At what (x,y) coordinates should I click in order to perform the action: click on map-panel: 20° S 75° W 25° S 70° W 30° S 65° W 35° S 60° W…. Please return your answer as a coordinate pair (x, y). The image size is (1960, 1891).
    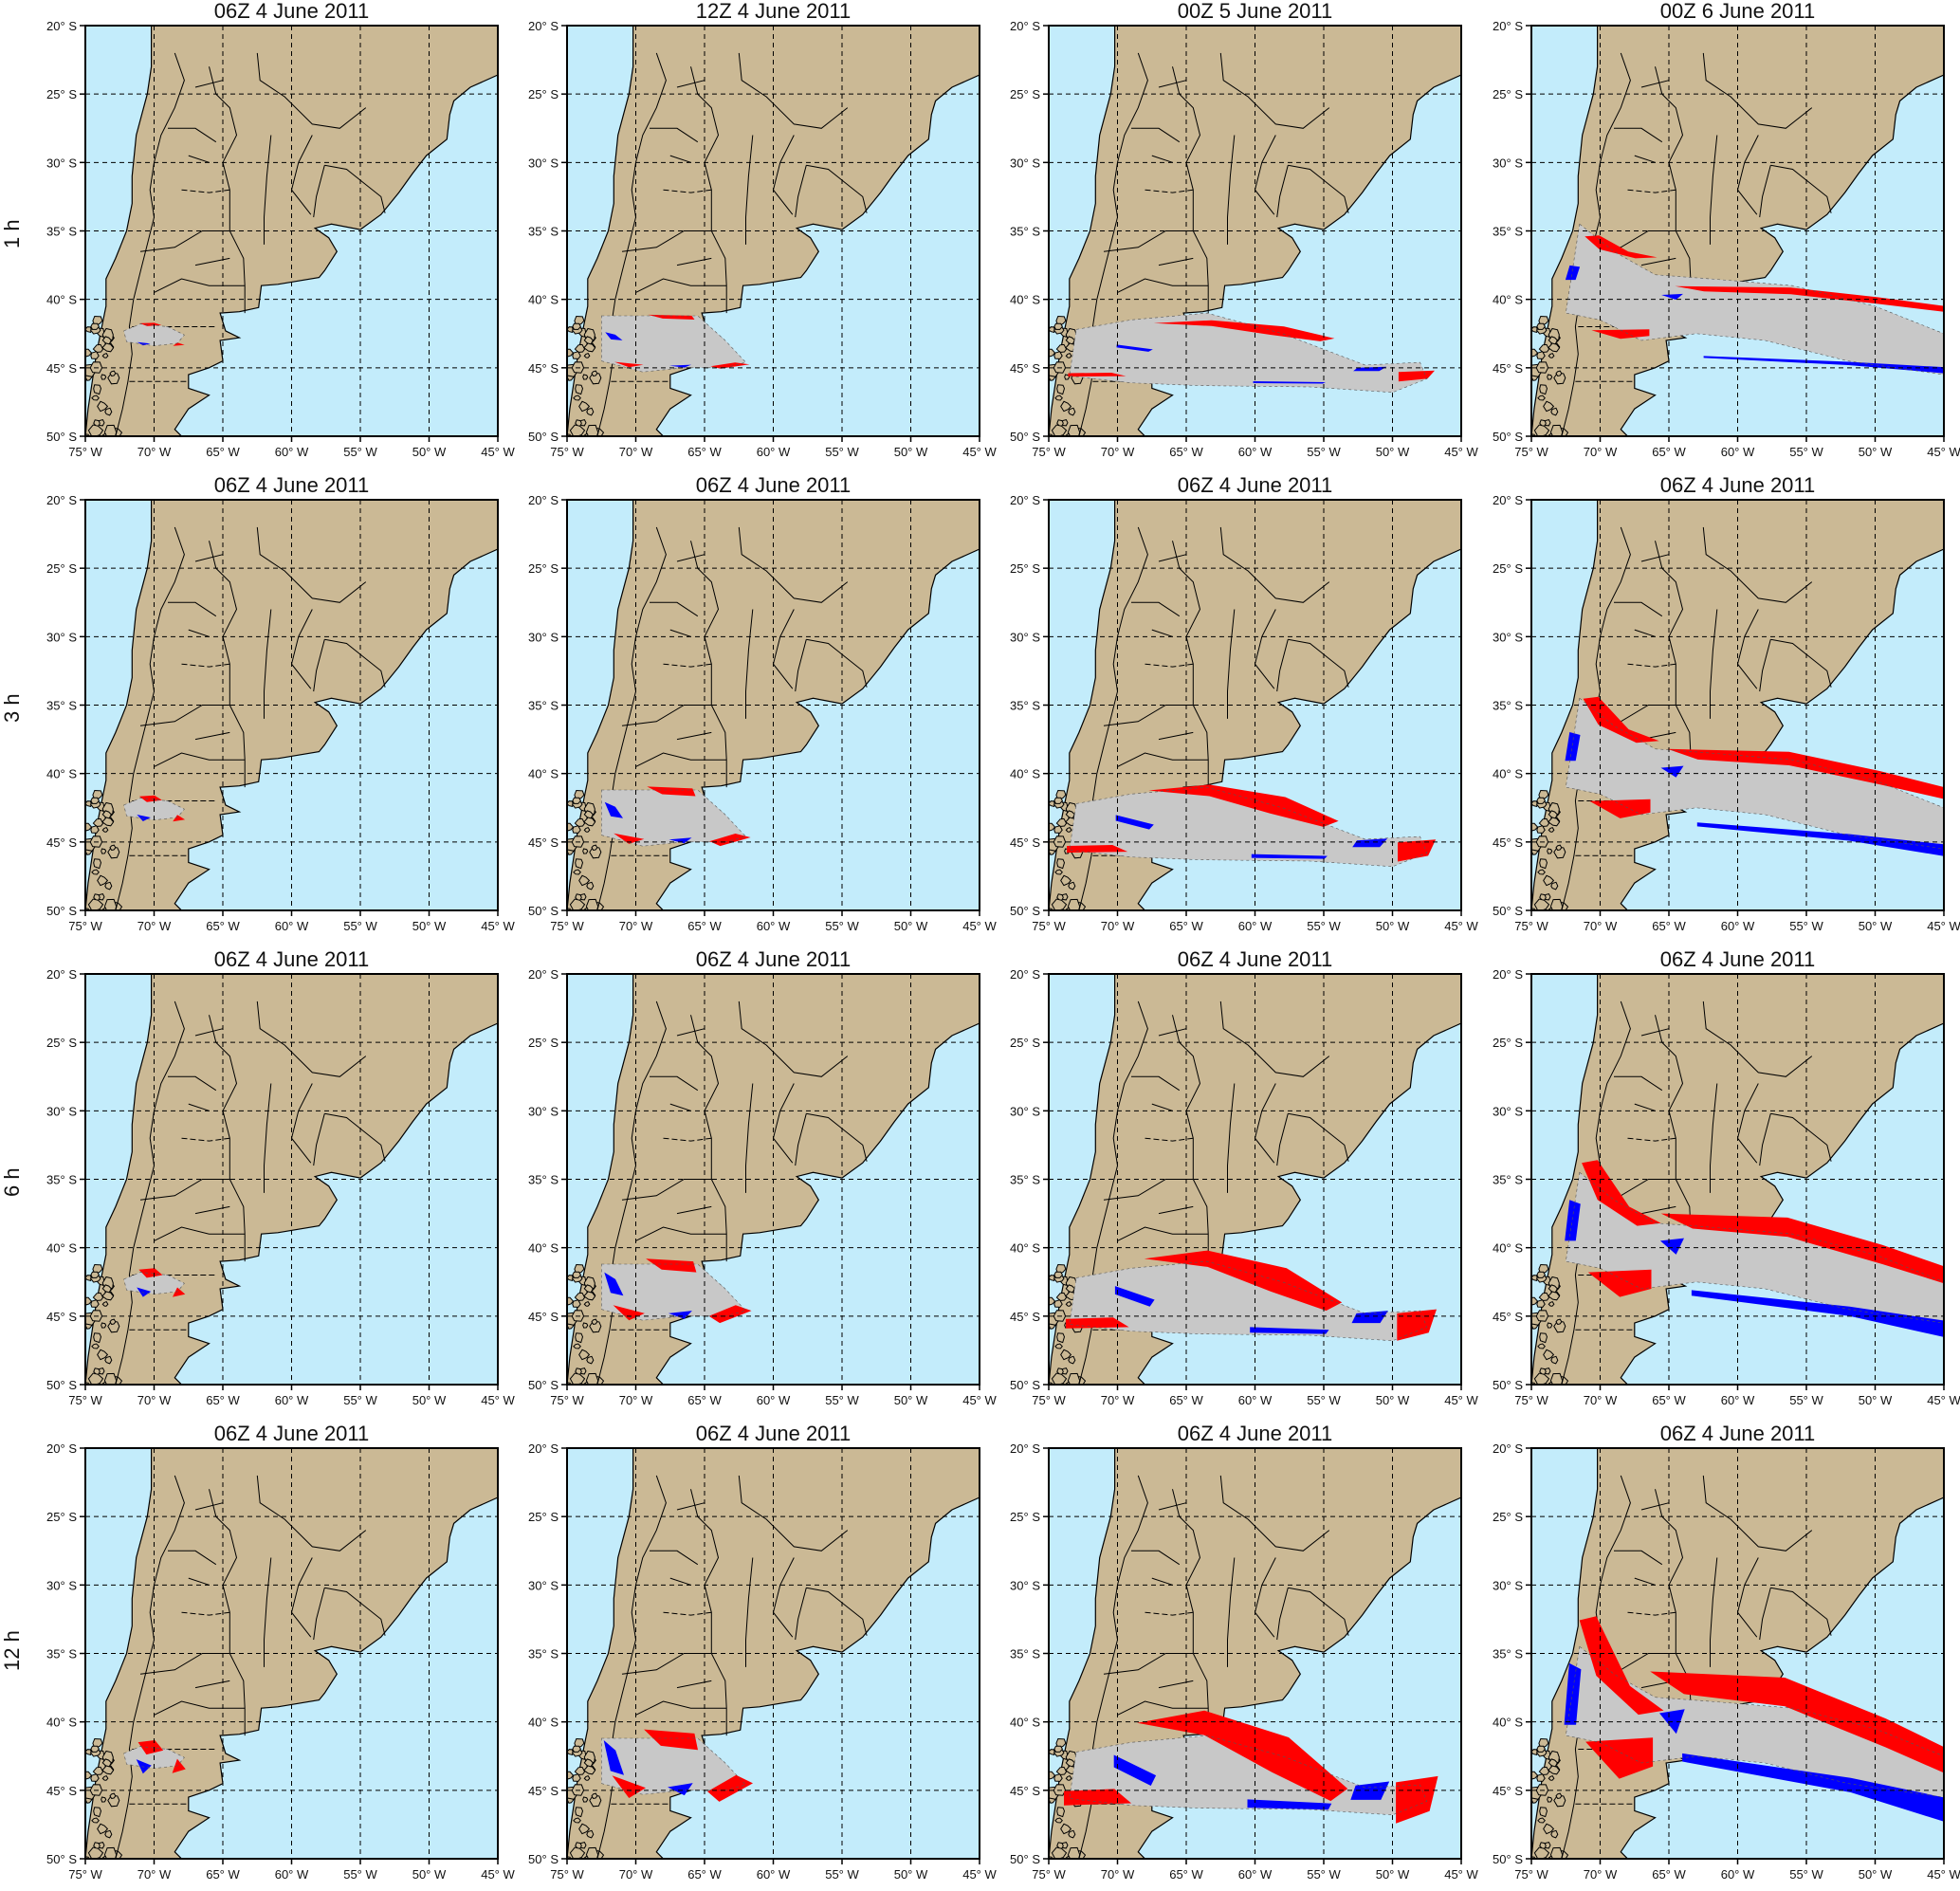
    Looking at the image, I should click on (280, 1187).